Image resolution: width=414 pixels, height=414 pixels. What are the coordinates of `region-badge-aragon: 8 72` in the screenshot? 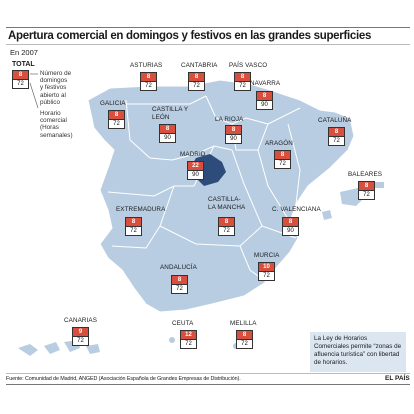 It's located at (282, 159).